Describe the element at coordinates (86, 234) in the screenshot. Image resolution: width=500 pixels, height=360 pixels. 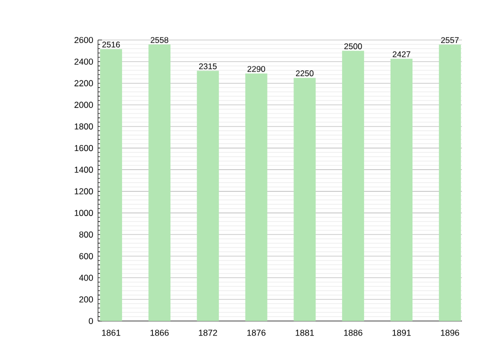
I see `y-tick-label: 800` at that location.